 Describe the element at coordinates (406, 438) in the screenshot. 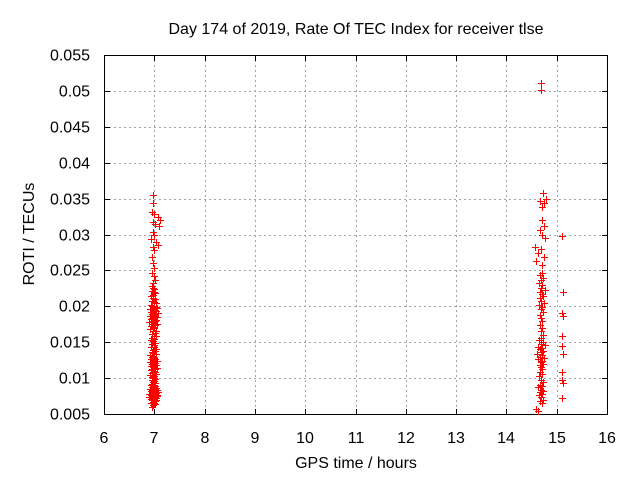

I see `x-tick-label: 12` at that location.